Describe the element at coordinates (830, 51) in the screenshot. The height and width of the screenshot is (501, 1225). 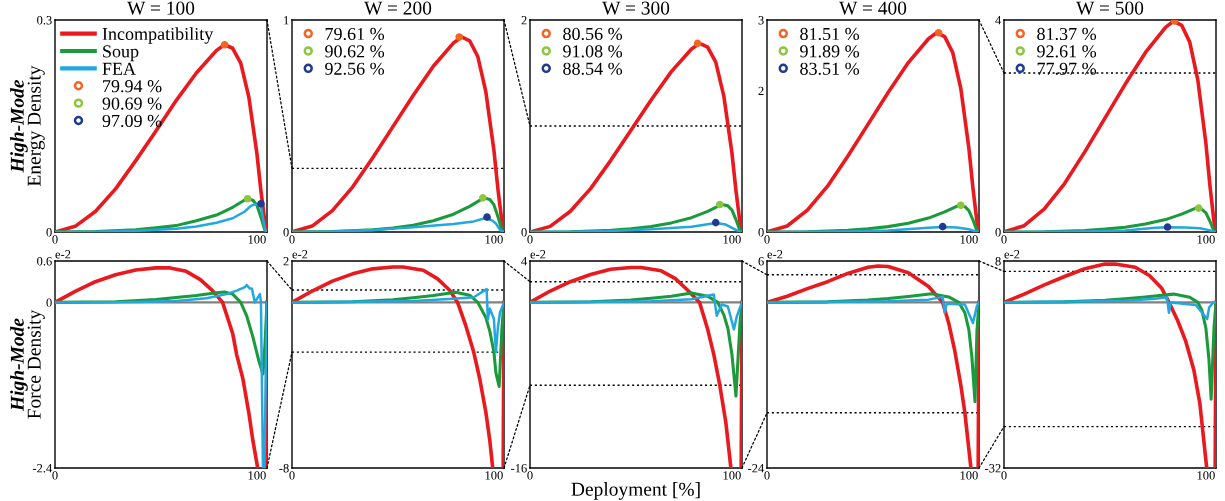
I see `legend-label: 91.89 %` at that location.